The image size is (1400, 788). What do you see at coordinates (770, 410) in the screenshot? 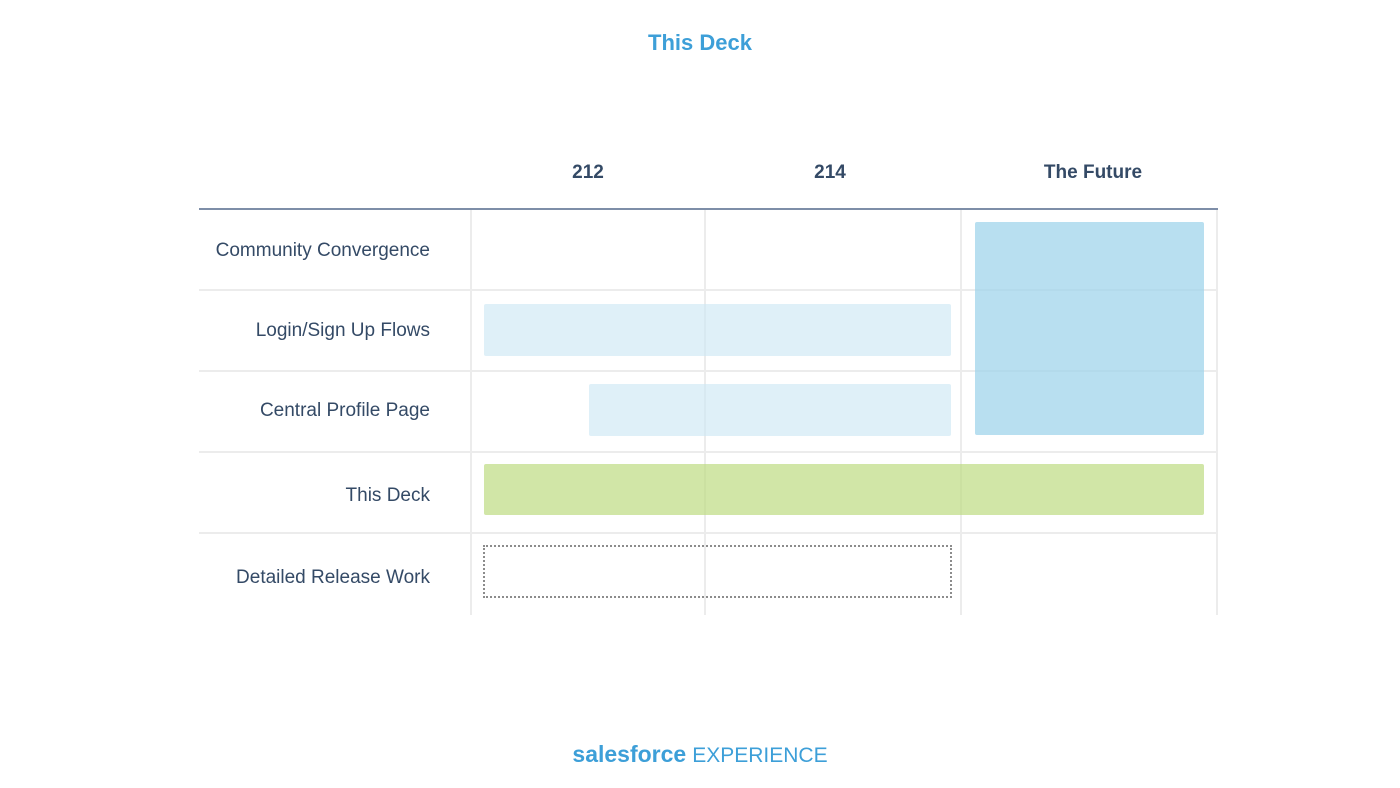
I see `bar-central-profile-page` at bounding box center [770, 410].